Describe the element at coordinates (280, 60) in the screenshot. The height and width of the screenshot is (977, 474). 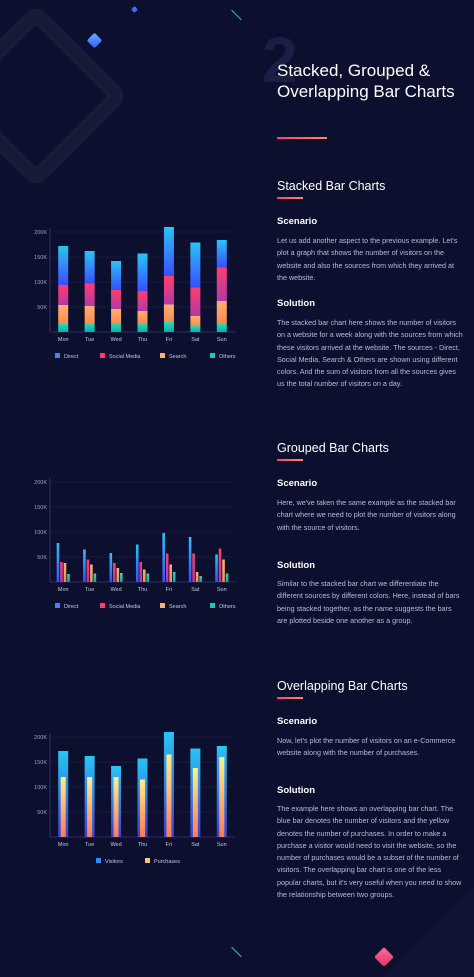
I see `section-number: 2` at that location.